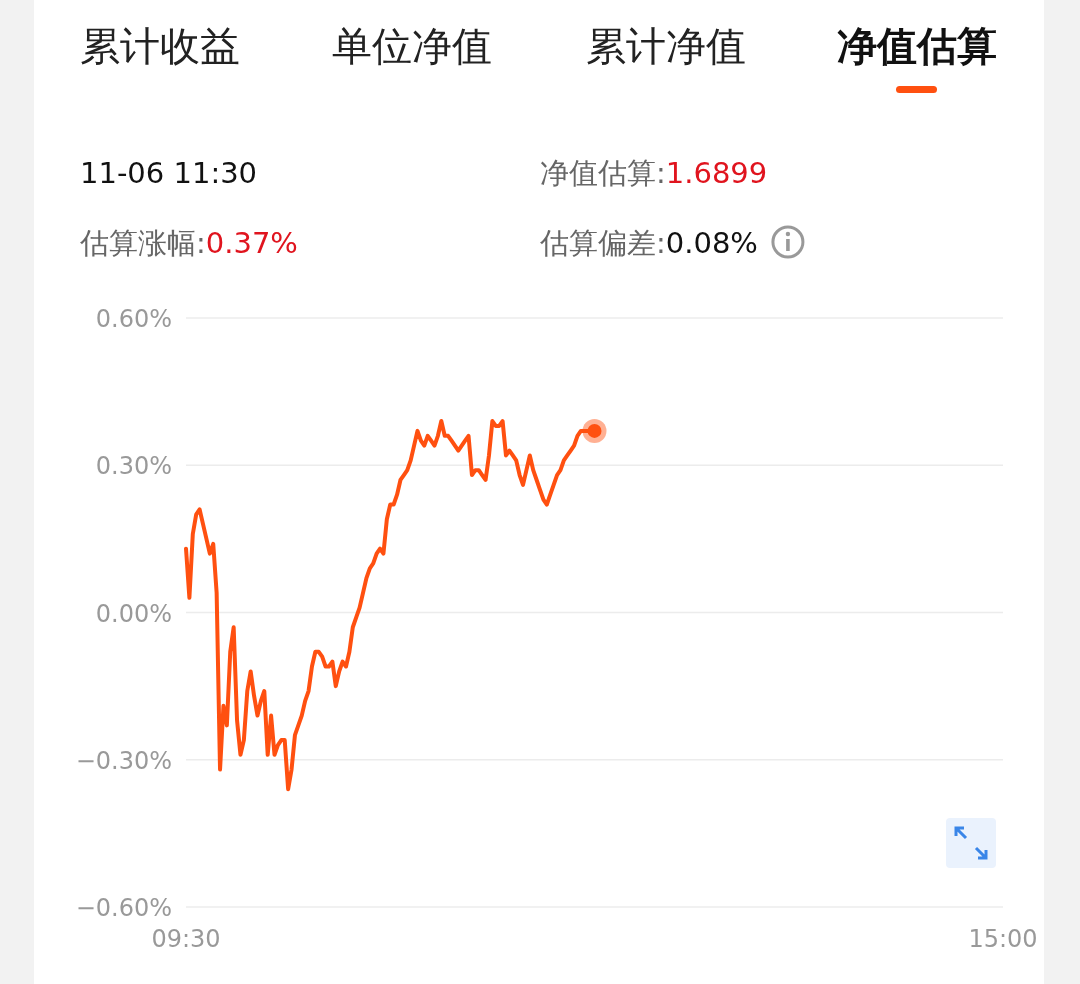 This screenshot has width=1080, height=984. What do you see at coordinates (123, 760) in the screenshot?
I see `y-tick-label: −0.30%` at bounding box center [123, 760].